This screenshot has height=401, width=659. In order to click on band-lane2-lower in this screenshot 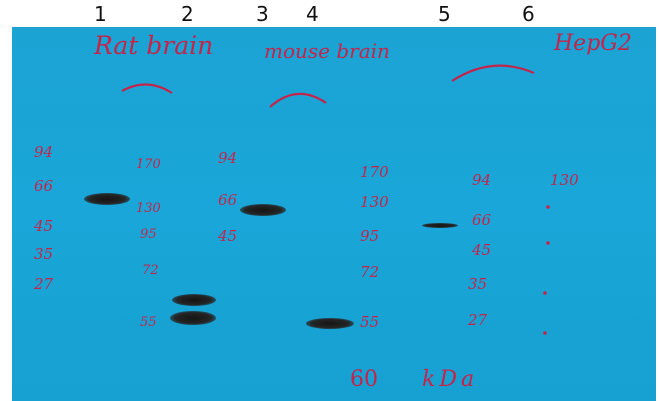, I will do `click(193, 318)`.